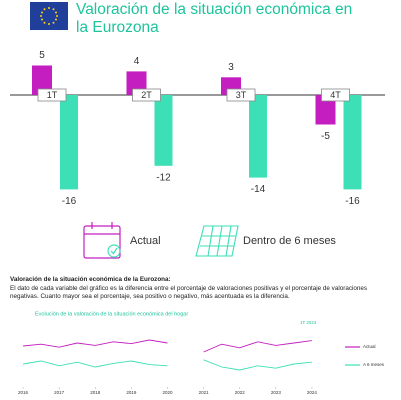  What do you see at coordinates (276, 392) in the screenshot?
I see `x-tick-label: 2023` at bounding box center [276, 392].